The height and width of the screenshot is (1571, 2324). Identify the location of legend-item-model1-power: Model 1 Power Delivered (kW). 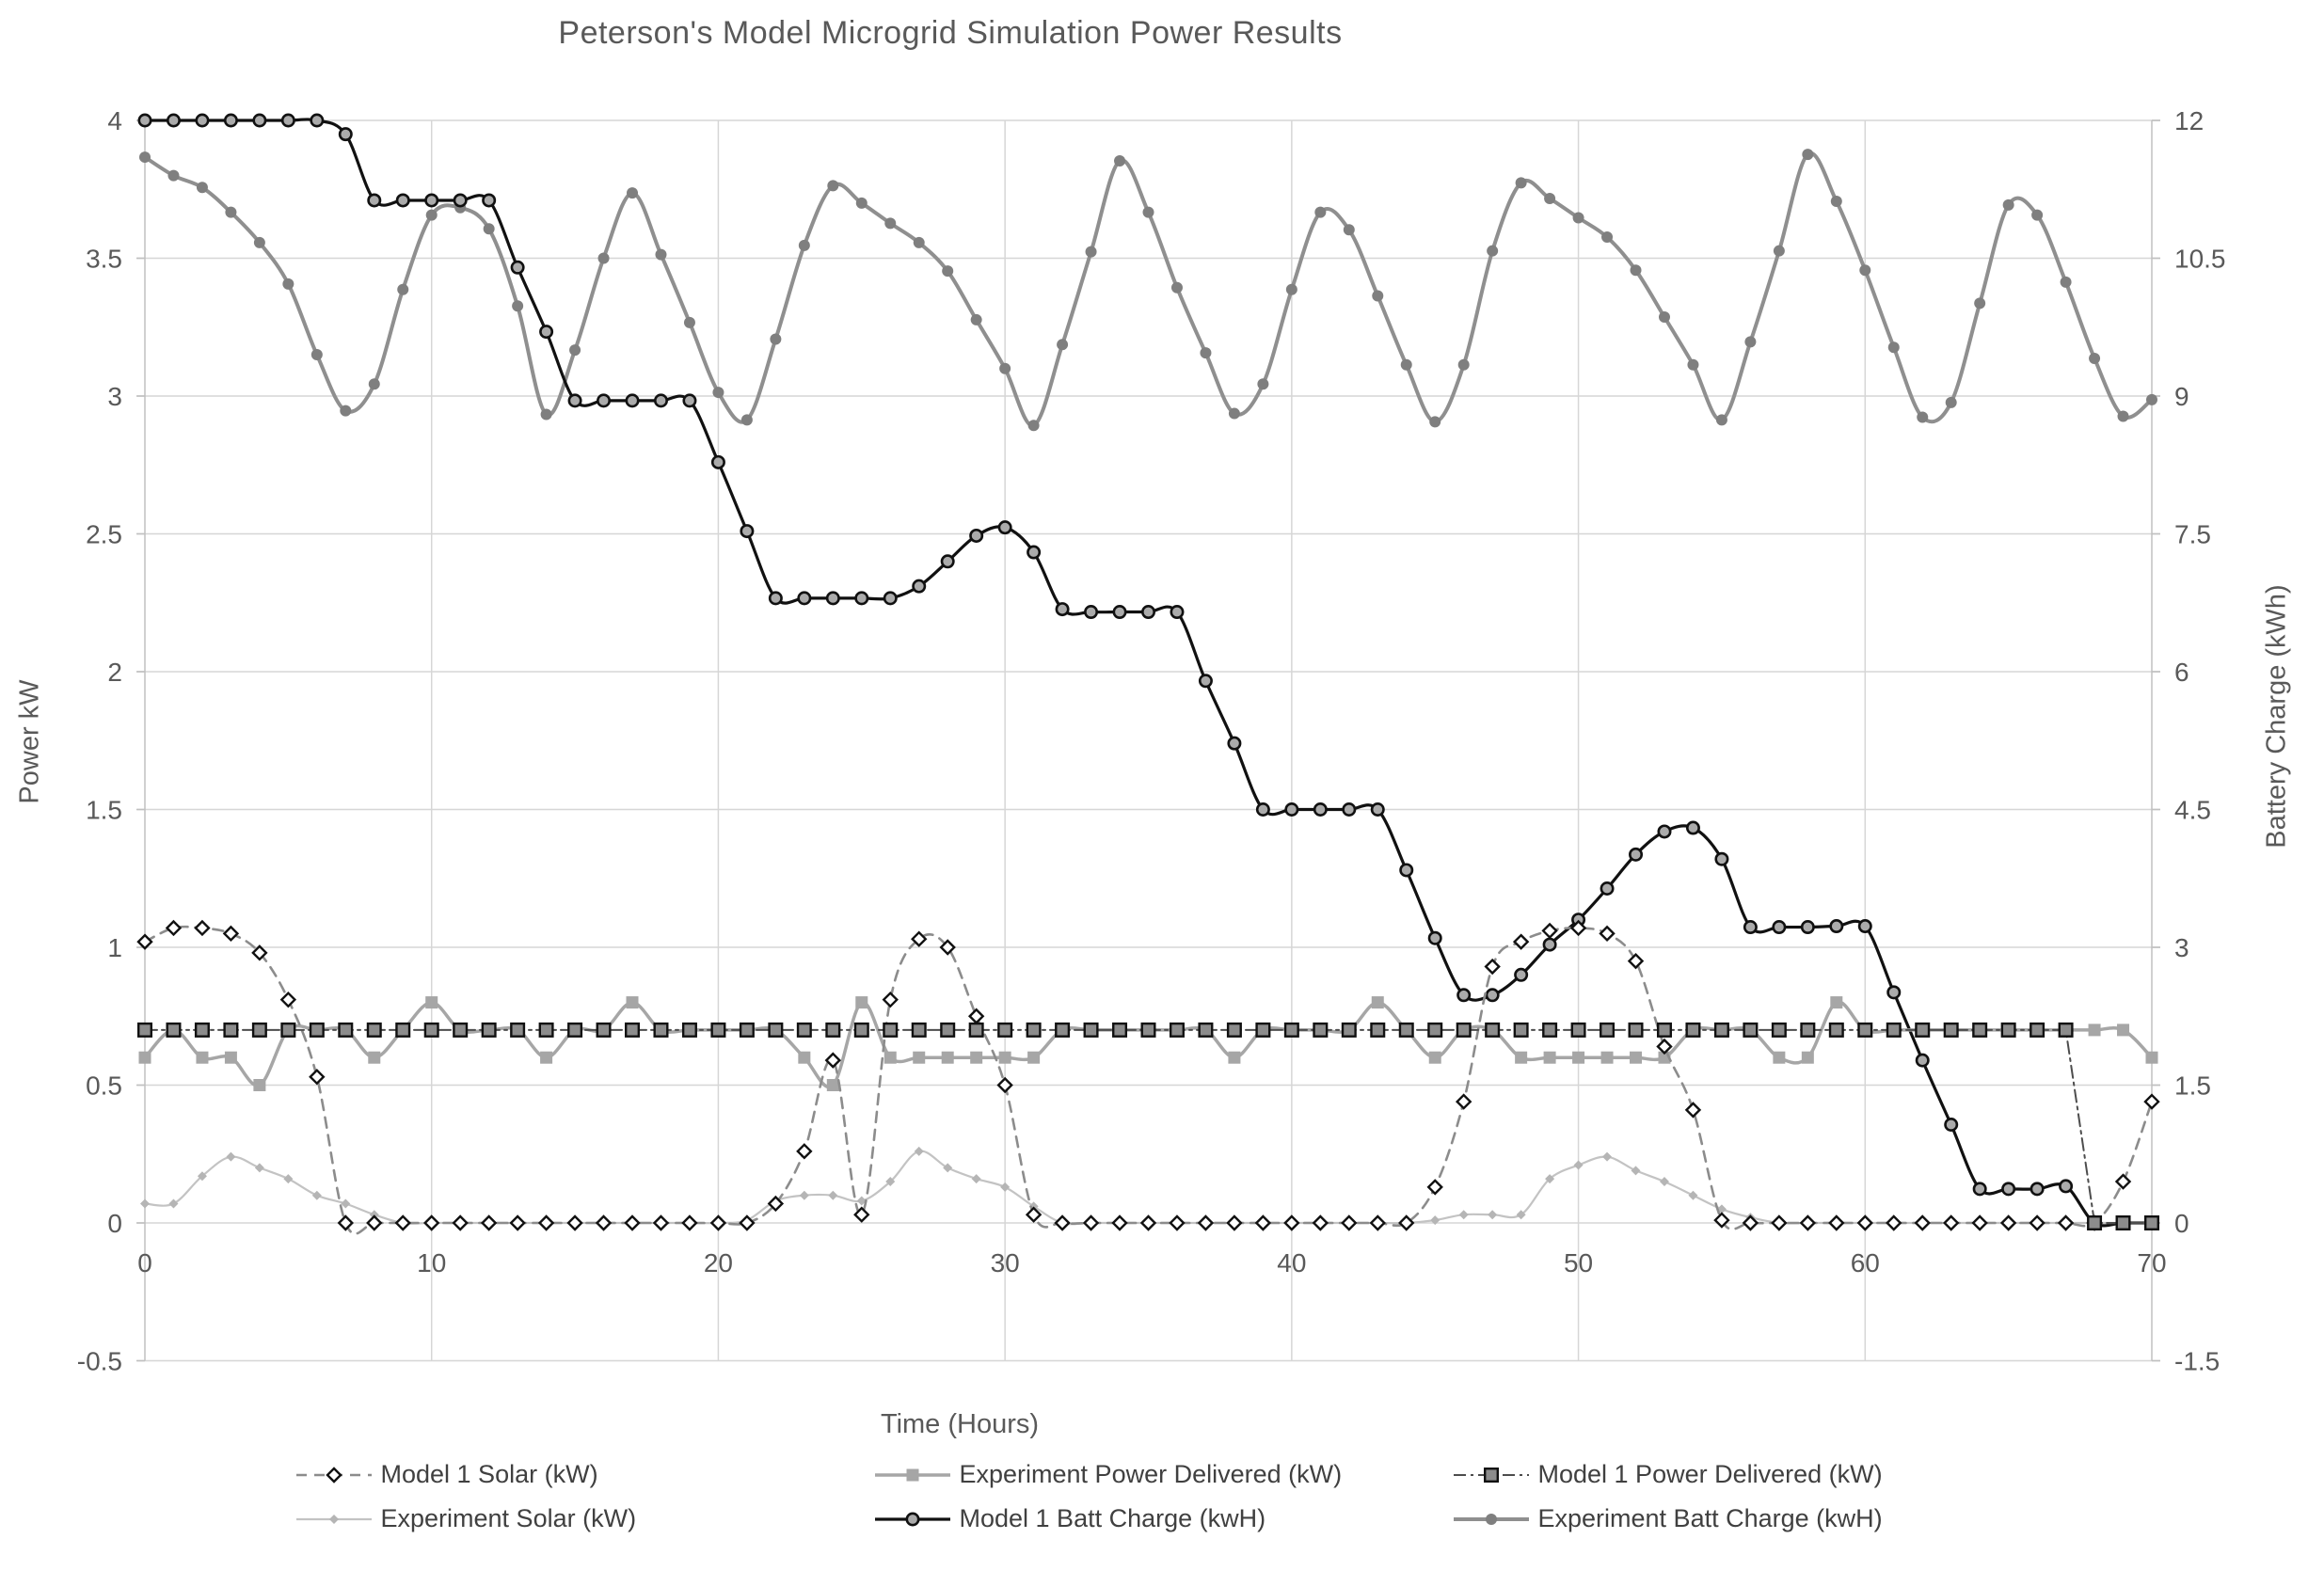
(1741, 1474).